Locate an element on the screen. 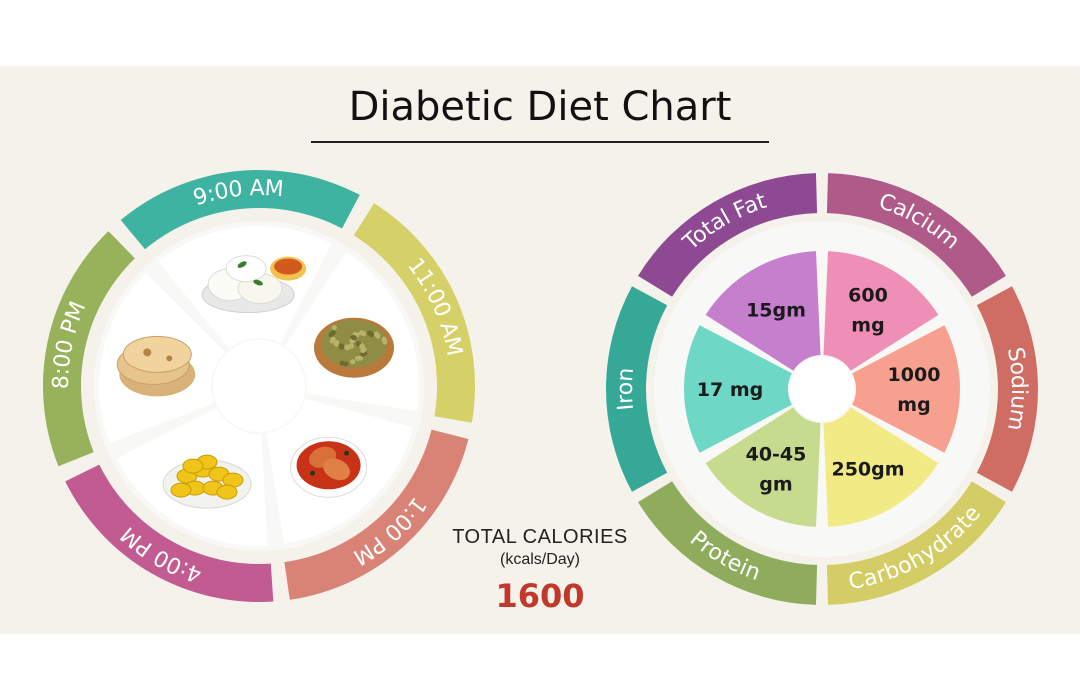 The width and height of the screenshot is (1080, 700). meal-band-1-00-pm is located at coordinates (376, 514).